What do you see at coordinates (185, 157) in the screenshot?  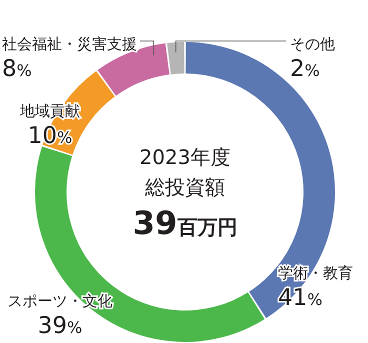 I see `text: 2023年度` at bounding box center [185, 157].